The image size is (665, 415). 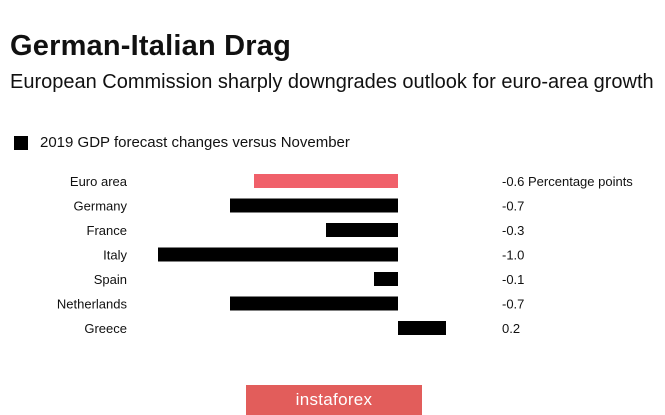 I want to click on value-label: -0.6 Percentage points, so click(x=567, y=181).